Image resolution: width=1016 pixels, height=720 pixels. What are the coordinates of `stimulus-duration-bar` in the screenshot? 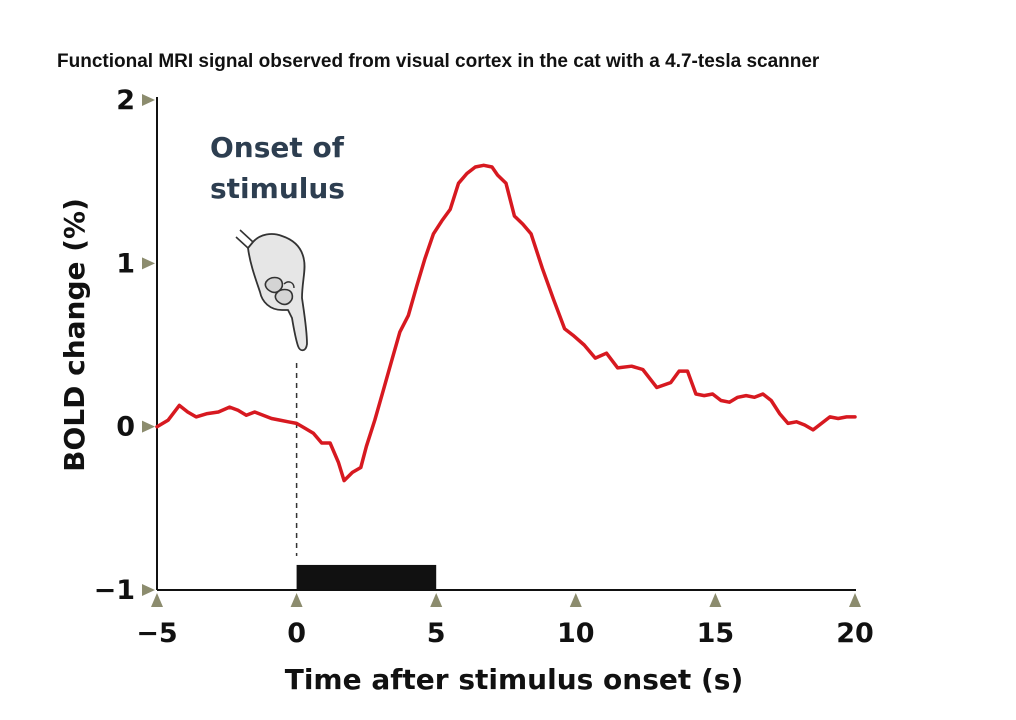 It's located at (366, 577).